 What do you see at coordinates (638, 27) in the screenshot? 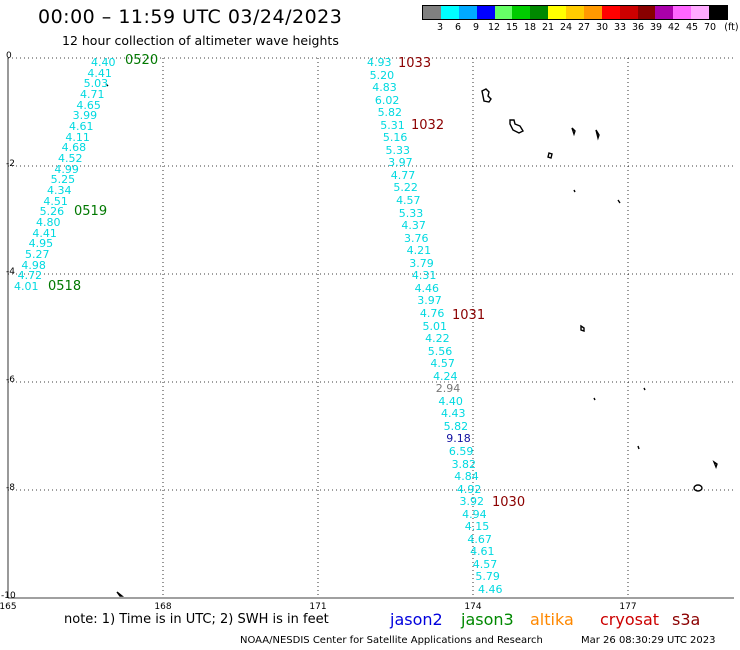
I see `color-scale-label: 36` at bounding box center [638, 27].